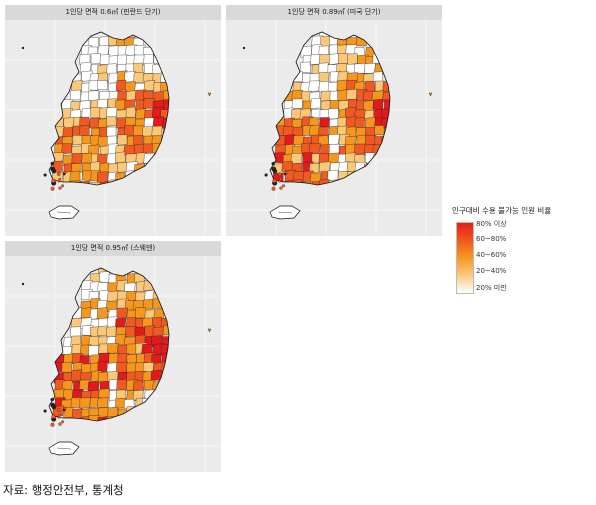 The image size is (596, 505). Describe the element at coordinates (491, 288) in the screenshot. I see `legend-label: 20% 미만` at that location.